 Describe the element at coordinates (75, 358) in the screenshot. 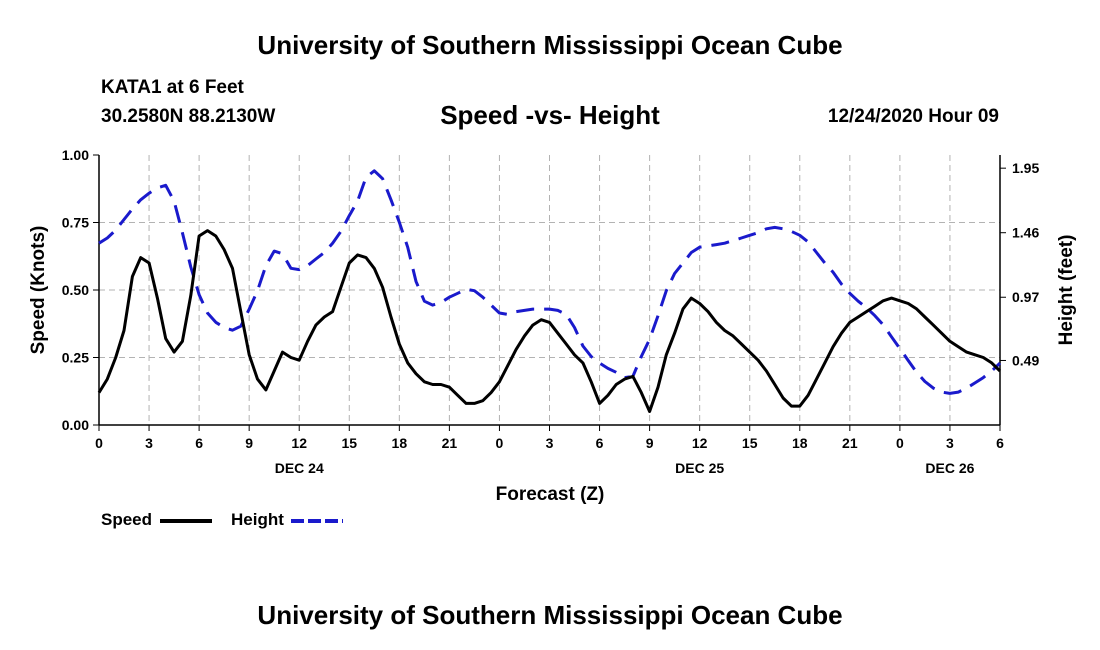

I see `y-left-tick-label: 0.25` at that location.